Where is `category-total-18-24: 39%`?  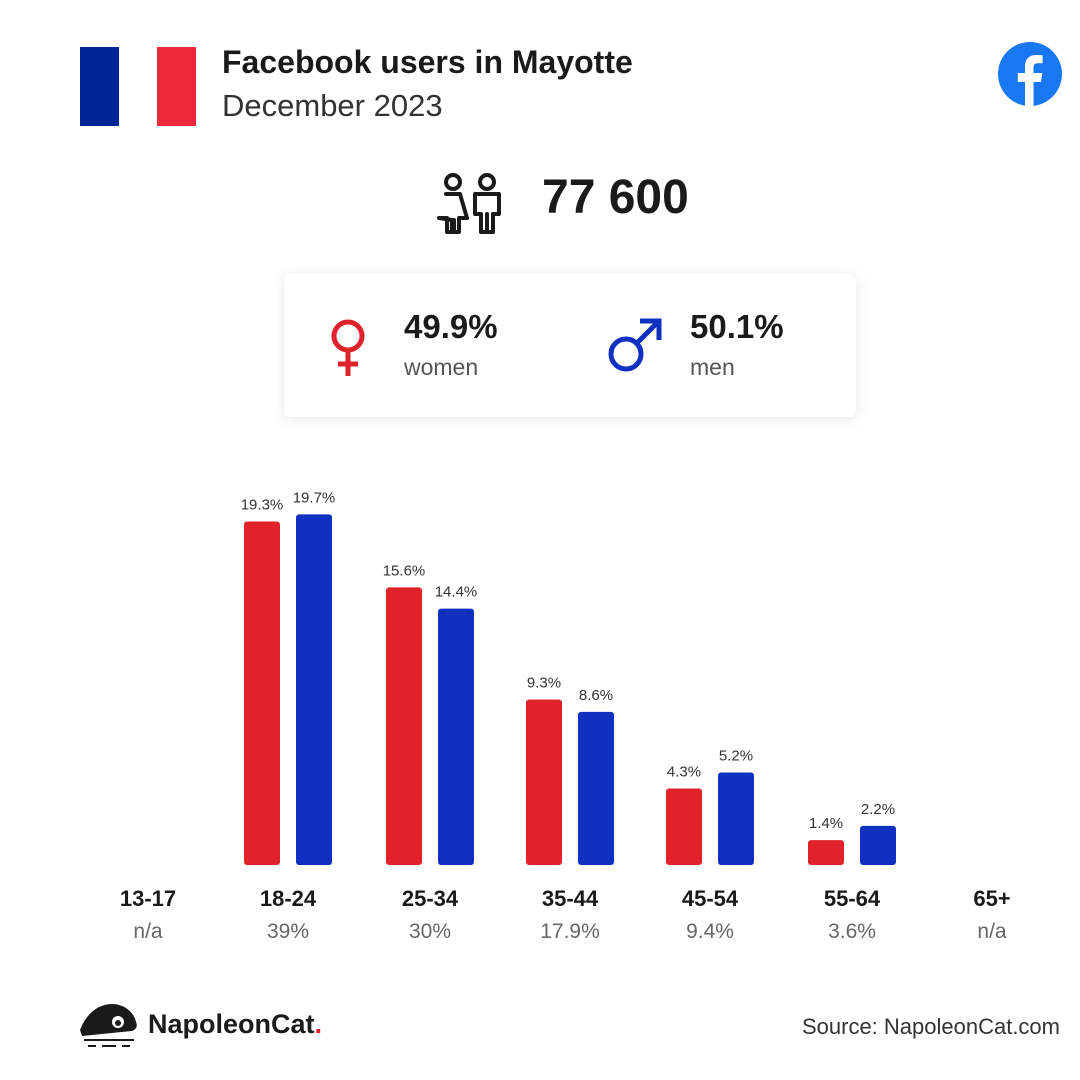
category-total-18-24: 39% is located at coordinates (288, 931).